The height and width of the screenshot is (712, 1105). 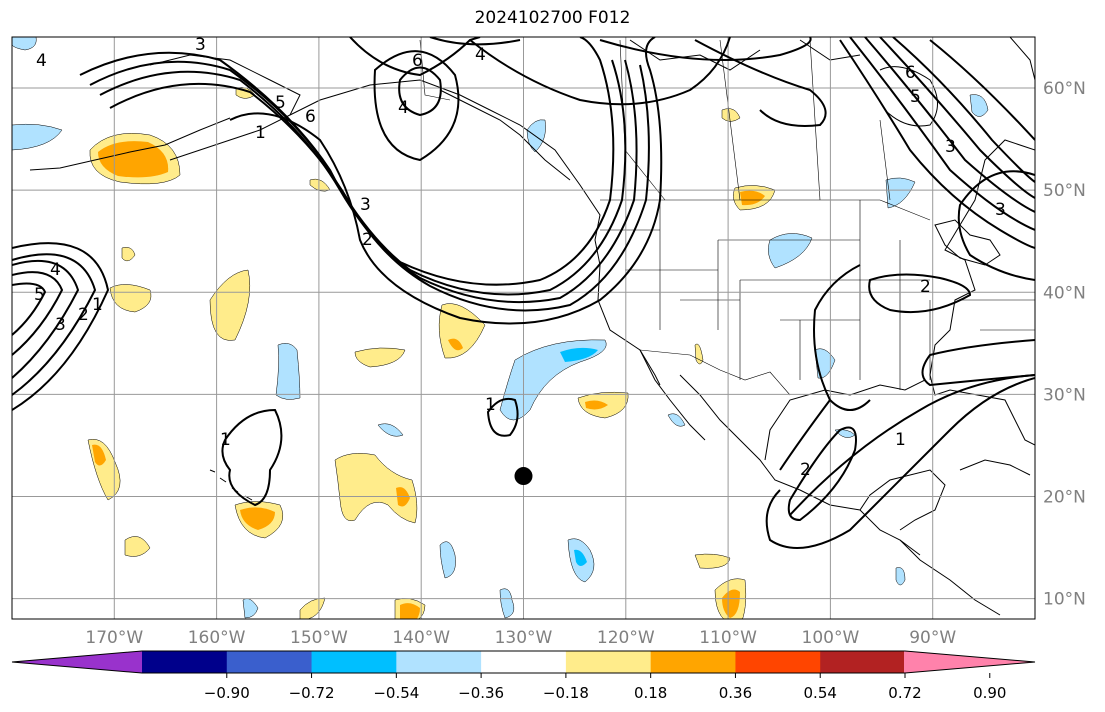 What do you see at coordinates (735, 693) in the screenshot?
I see `colorbar-tick-label: 0.36` at bounding box center [735, 693].